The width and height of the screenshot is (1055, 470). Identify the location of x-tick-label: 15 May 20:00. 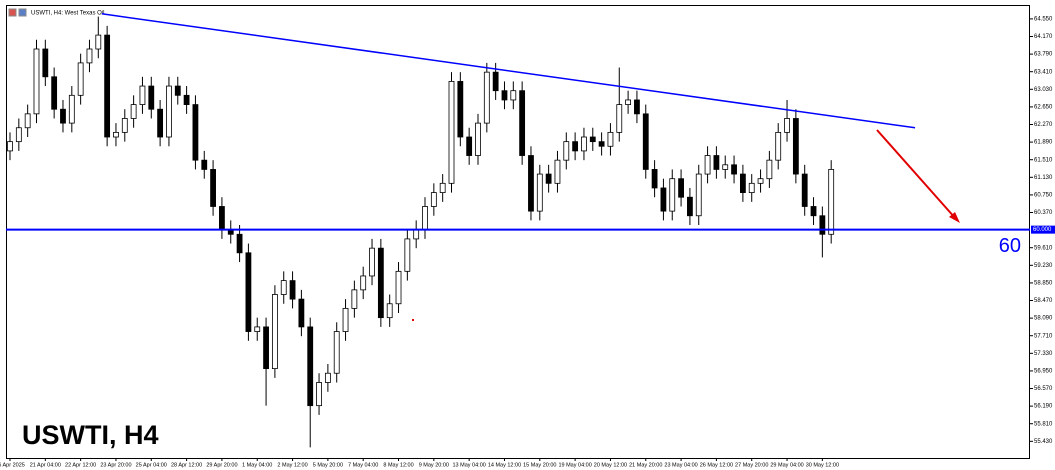
(539, 465).